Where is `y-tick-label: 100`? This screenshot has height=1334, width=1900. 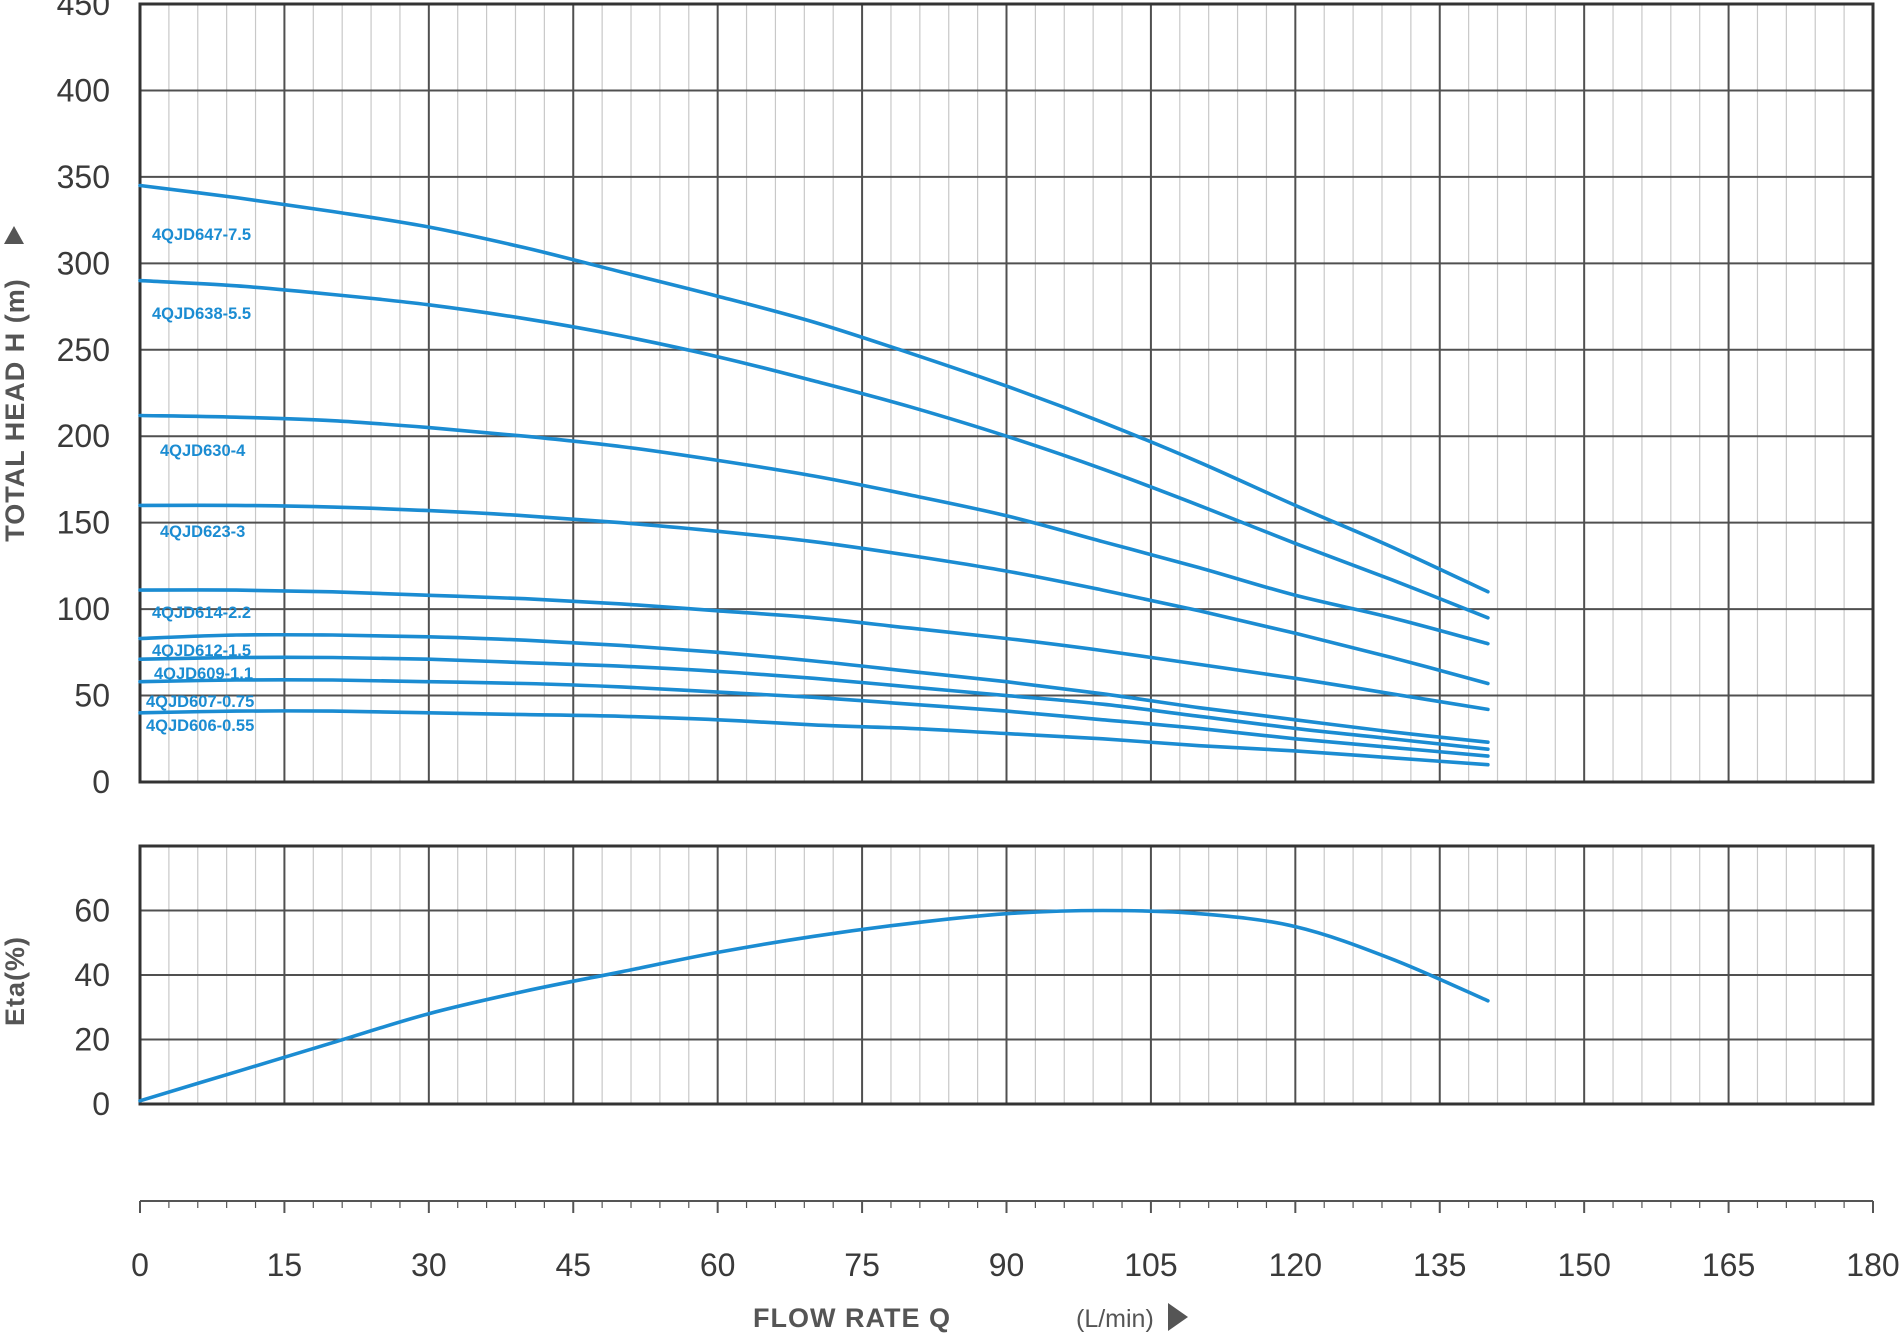 y-tick-label: 100 is located at coordinates (83, 609).